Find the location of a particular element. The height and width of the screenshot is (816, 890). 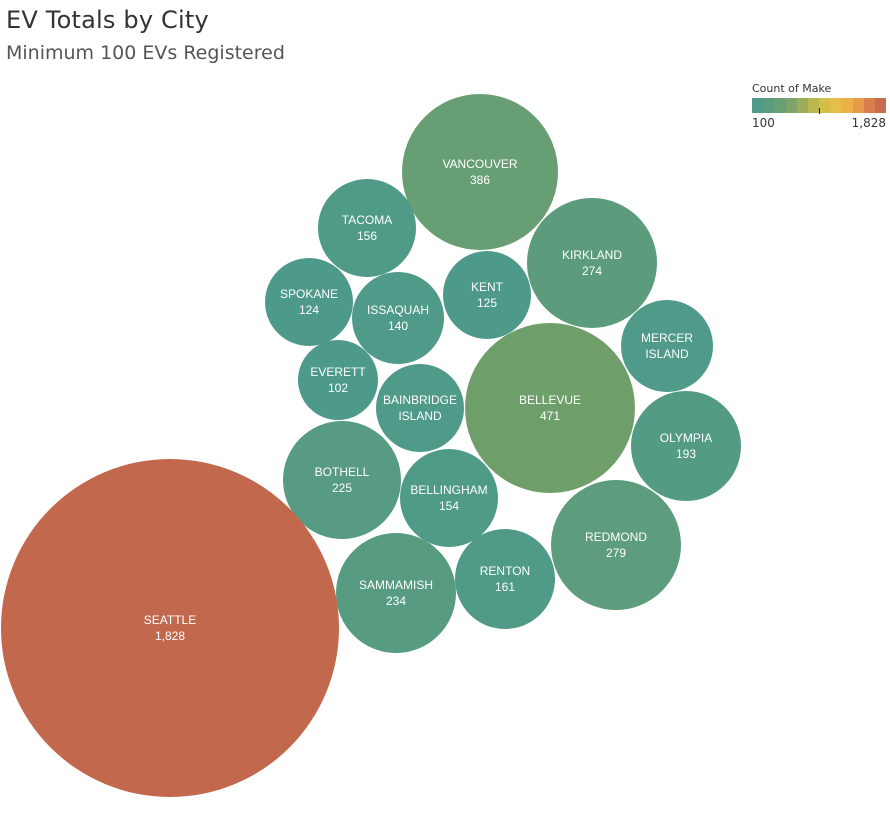

bubble-city-label: SEATTLE is located at coordinates (170, 620).